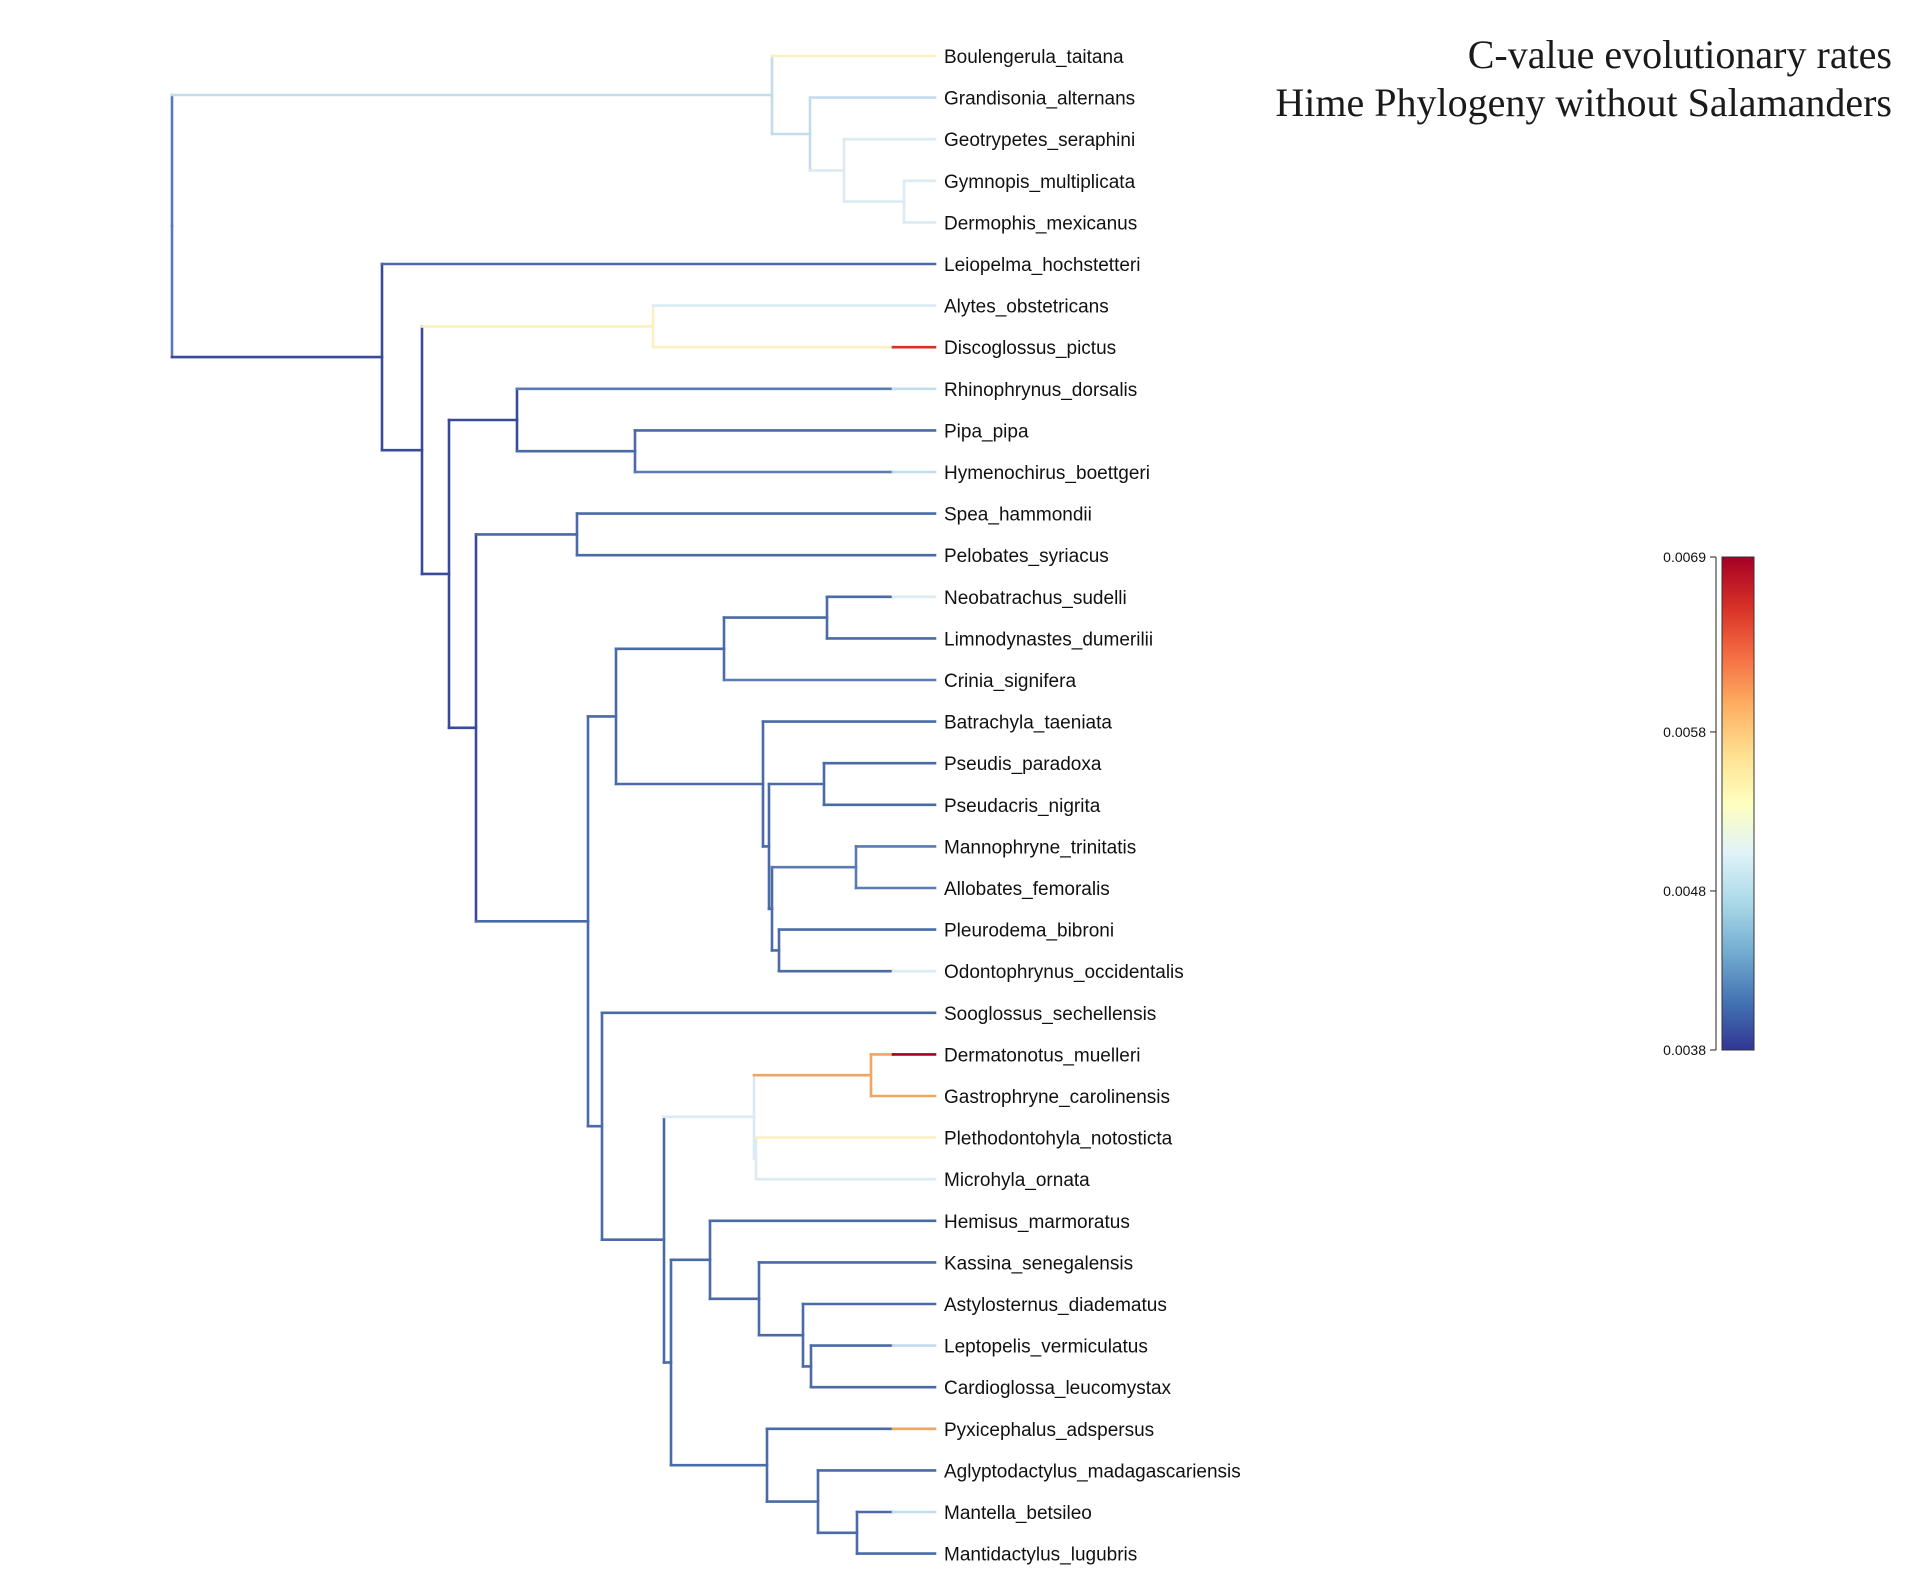  Describe the element at coordinates (1023, 764) in the screenshot. I see `tip-label: Pseudis_paradoxa` at that location.